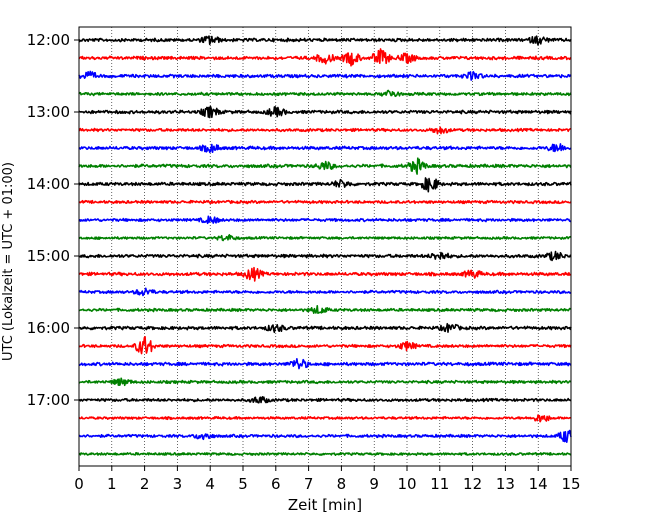  What do you see at coordinates (309, 484) in the screenshot?
I see `x-tick-label: 7` at bounding box center [309, 484].